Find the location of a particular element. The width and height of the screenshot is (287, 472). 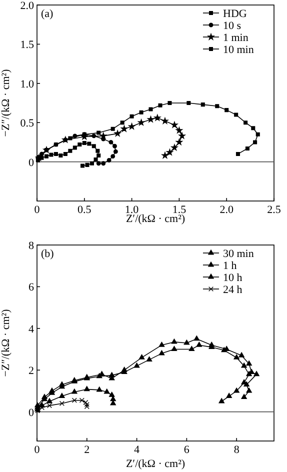

x-tick-label: 4 is located at coordinates (137, 450).